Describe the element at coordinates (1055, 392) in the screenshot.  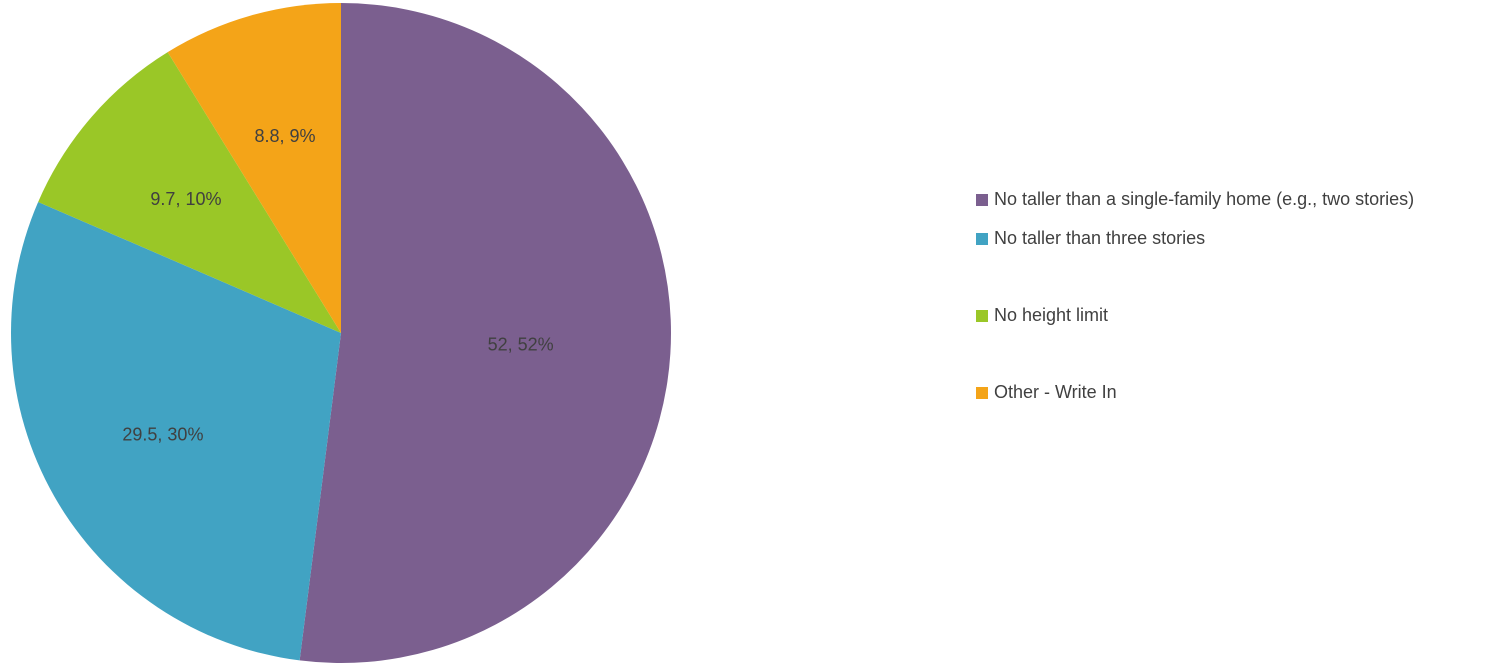
I see `legend-label: Other - Write In` at that location.